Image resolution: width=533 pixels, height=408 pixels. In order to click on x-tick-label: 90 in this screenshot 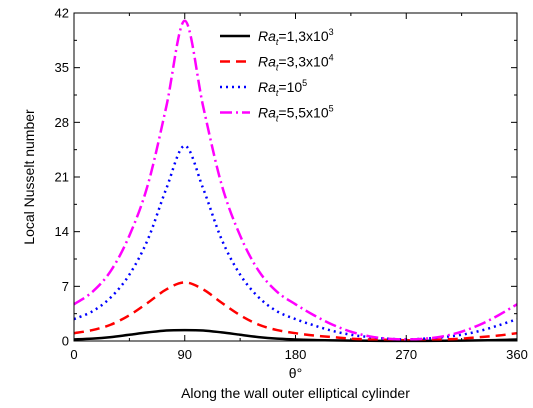, I will do `click(185, 354)`.